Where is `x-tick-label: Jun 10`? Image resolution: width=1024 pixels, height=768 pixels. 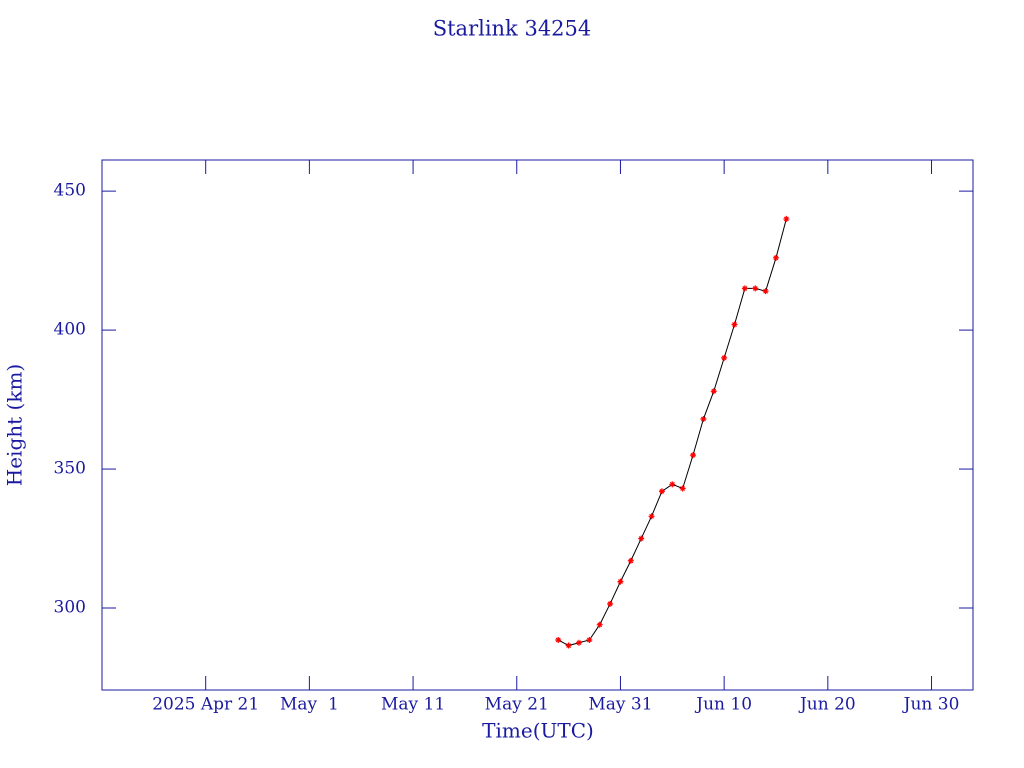 x-tick-label: Jun 10 is located at coordinates (723, 705).